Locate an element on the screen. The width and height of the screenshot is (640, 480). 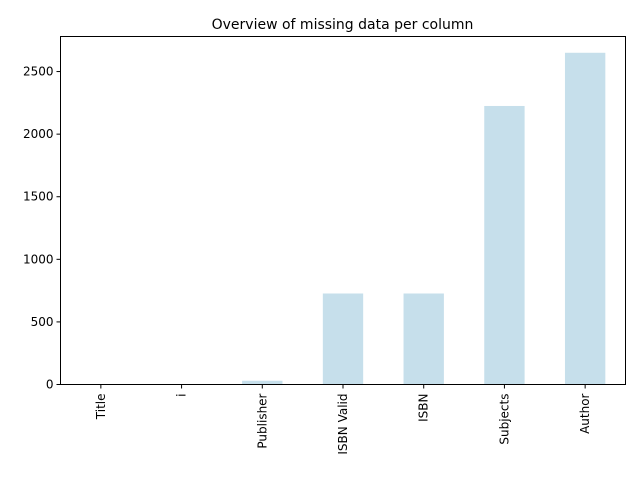
y-tick-label-1500: 1500 is located at coordinates (38, 197).